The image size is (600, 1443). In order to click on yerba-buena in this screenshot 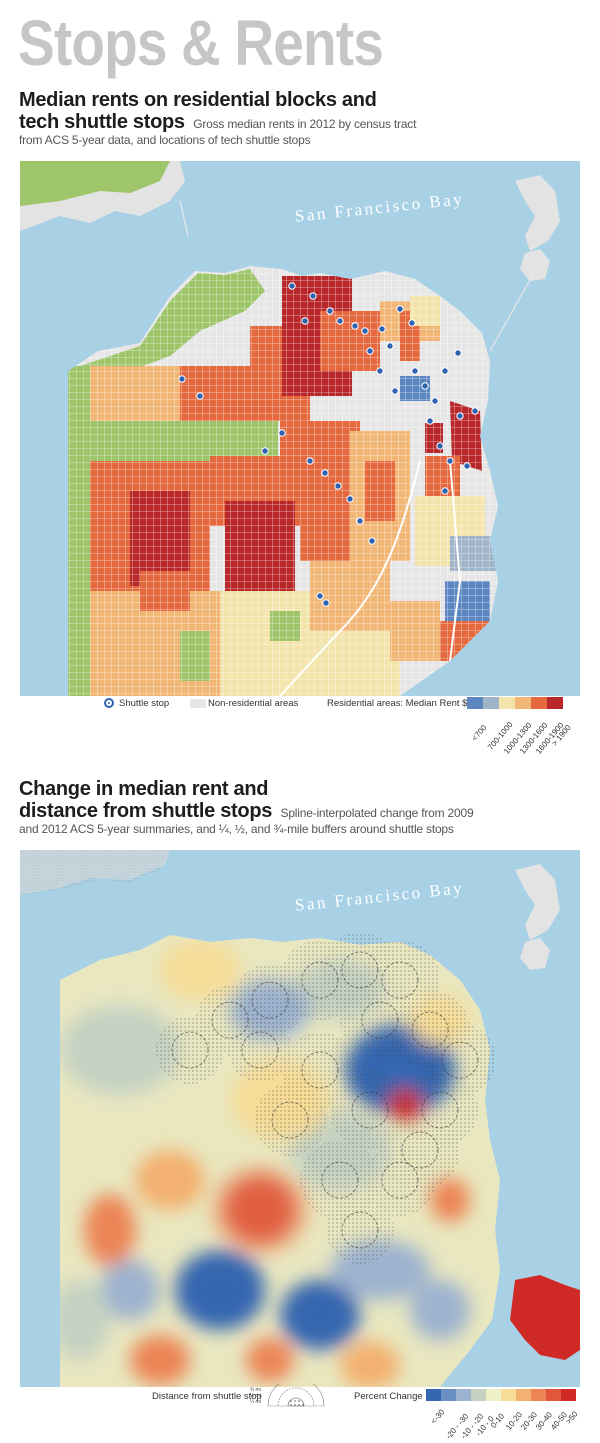, I will do `click(535, 265)`.